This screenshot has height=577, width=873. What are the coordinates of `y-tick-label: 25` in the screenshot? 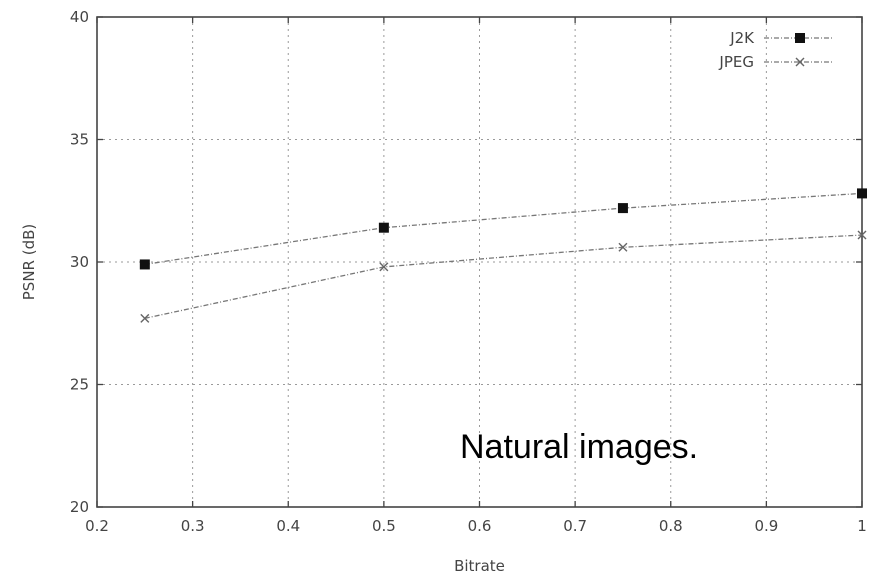 It's located at (79, 385).